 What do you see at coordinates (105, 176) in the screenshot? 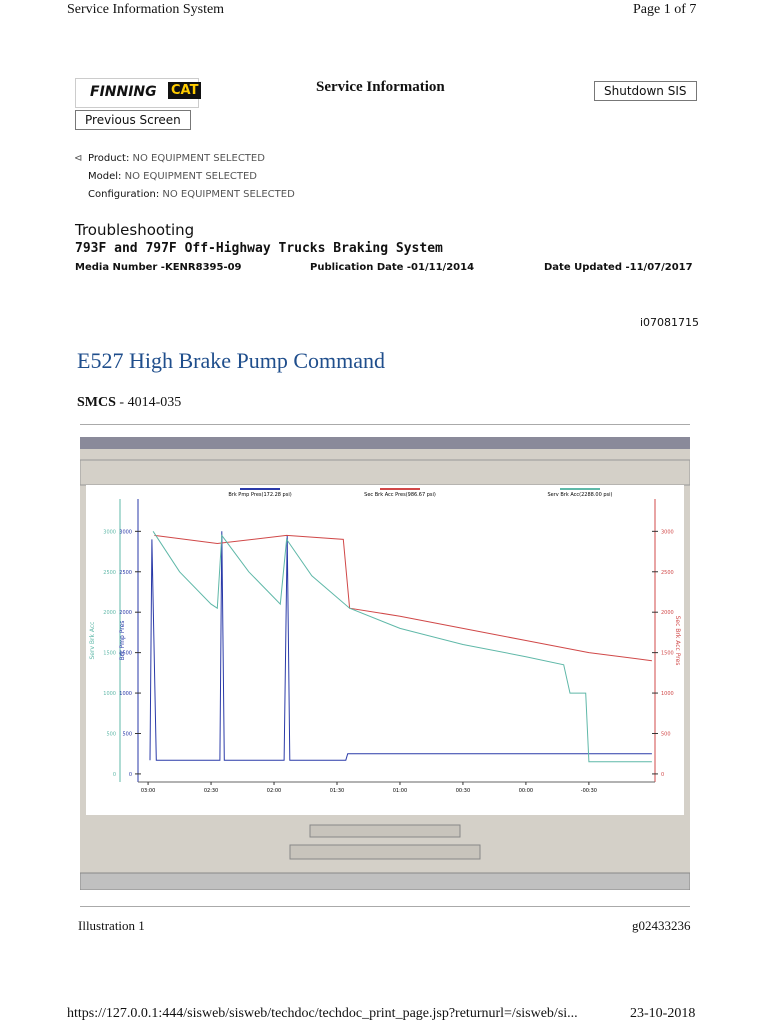
I see `equipment-label: Model:` at bounding box center [105, 176].